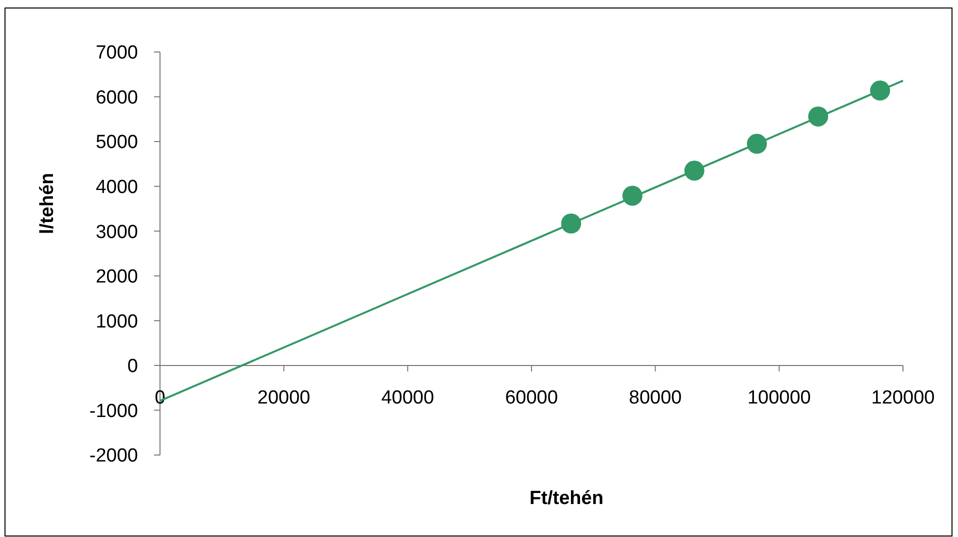 The height and width of the screenshot is (537, 958). What do you see at coordinates (779, 397) in the screenshot?
I see `x-tick-label: 100000` at bounding box center [779, 397].